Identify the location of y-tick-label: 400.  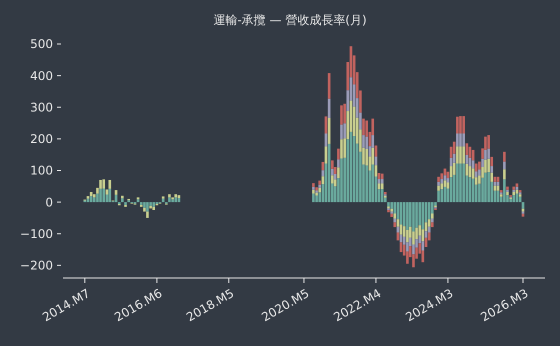
(41, 75).